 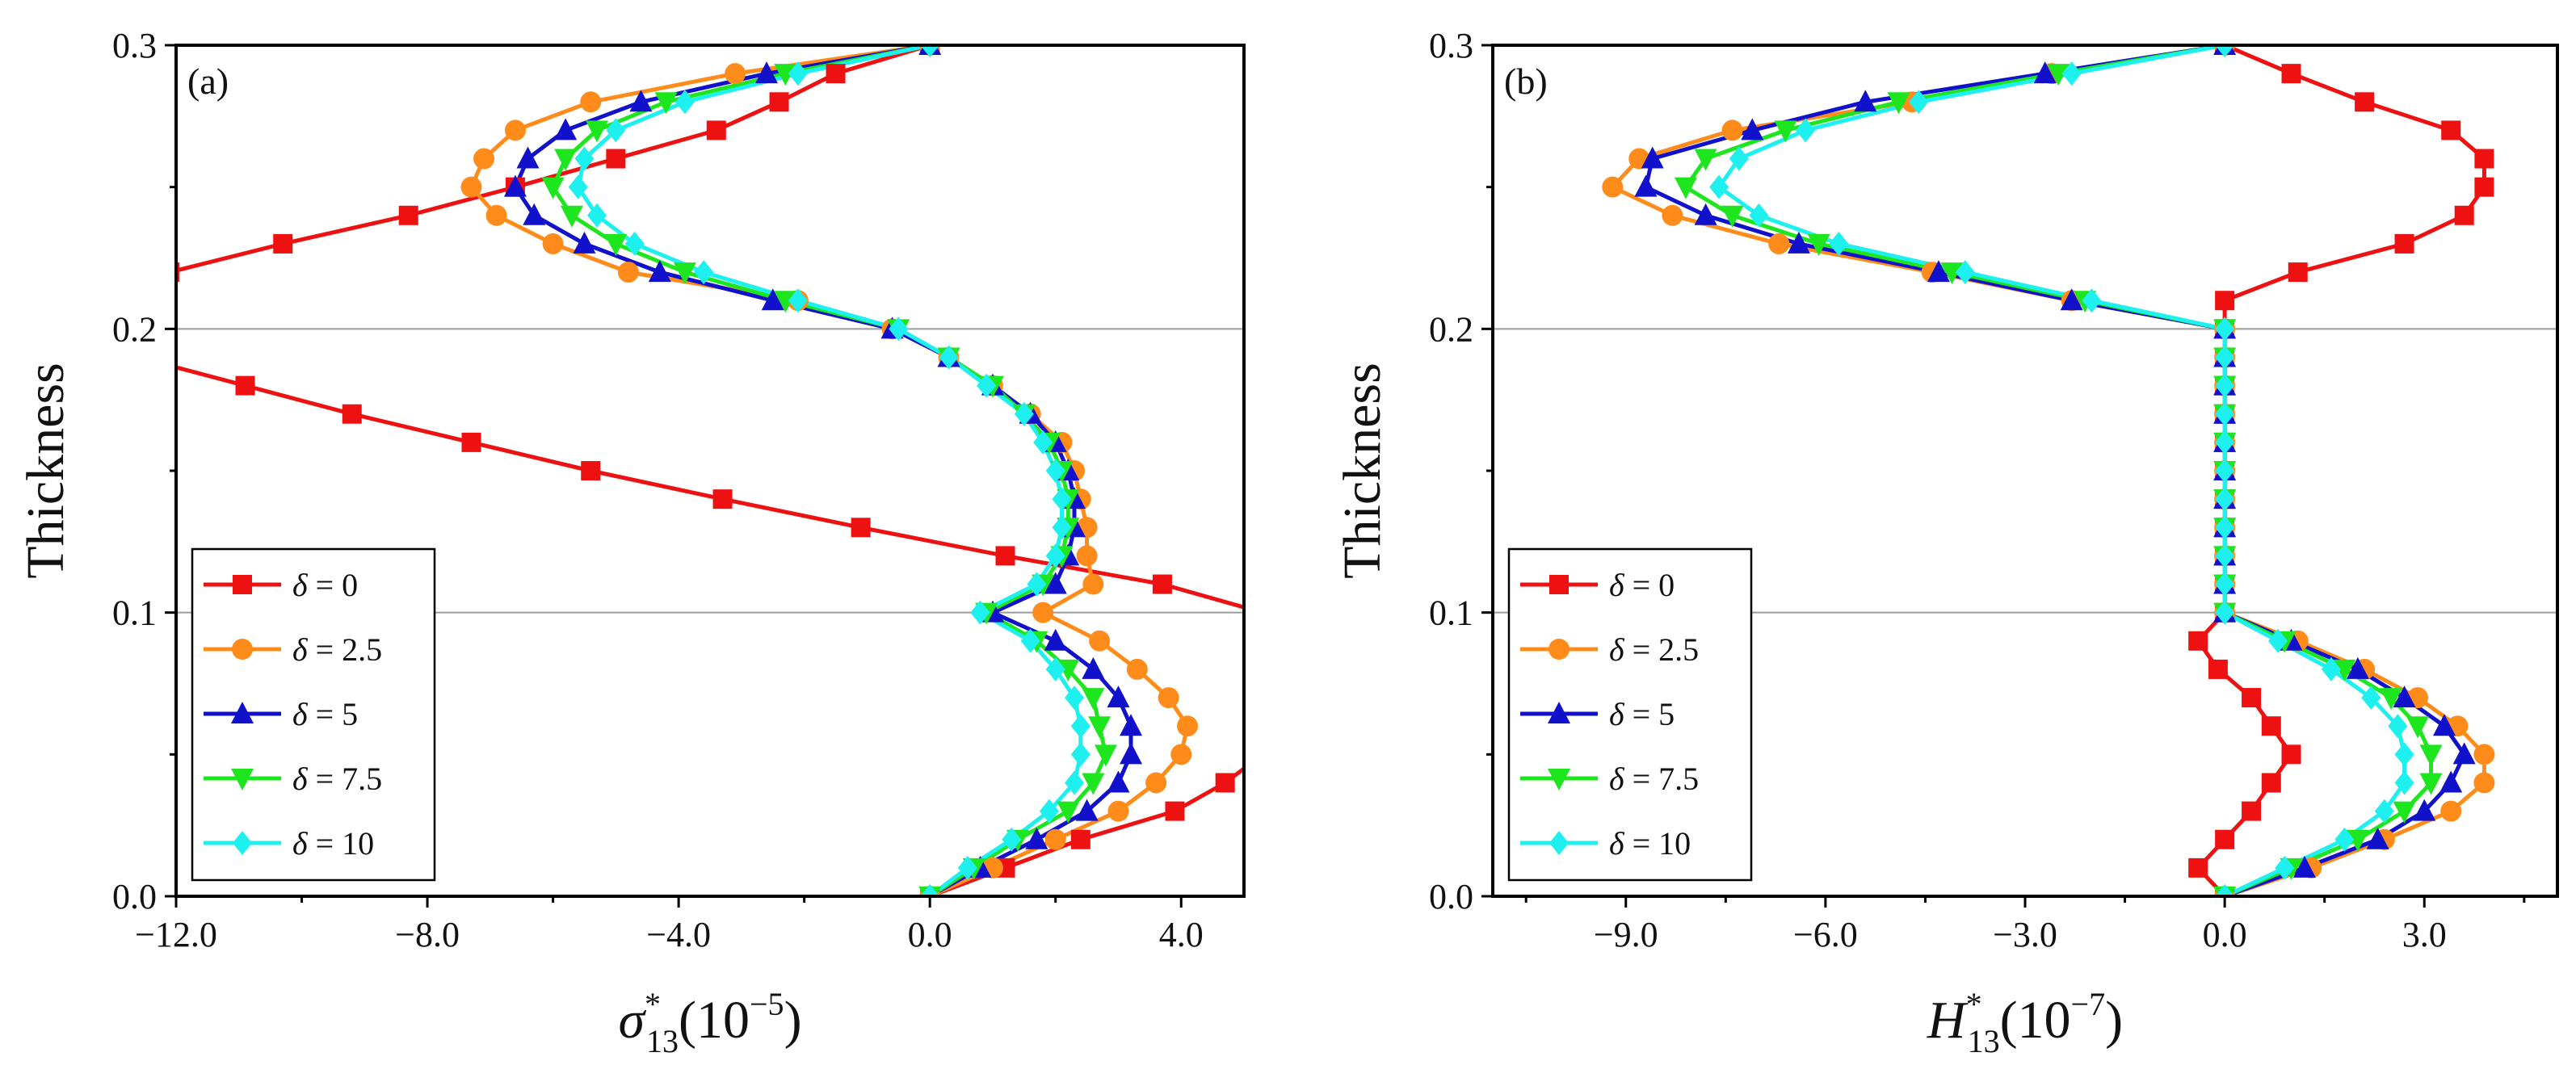 What do you see at coordinates (135, 613) in the screenshot?
I see `y-tick-label: 0.1` at bounding box center [135, 613].